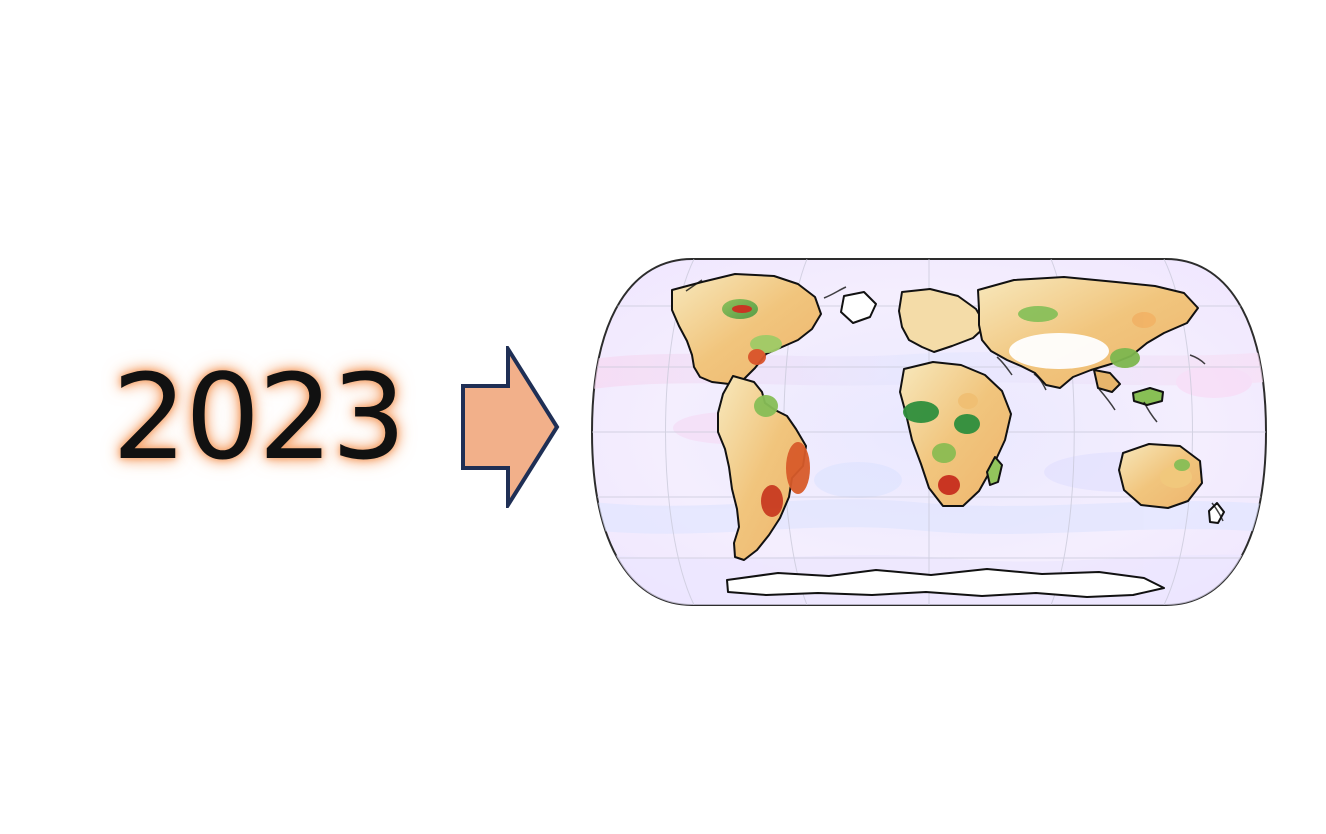  Describe the element at coordinates (957, 408) in the screenshot. I see `map-anomaly-overlay` at that location.